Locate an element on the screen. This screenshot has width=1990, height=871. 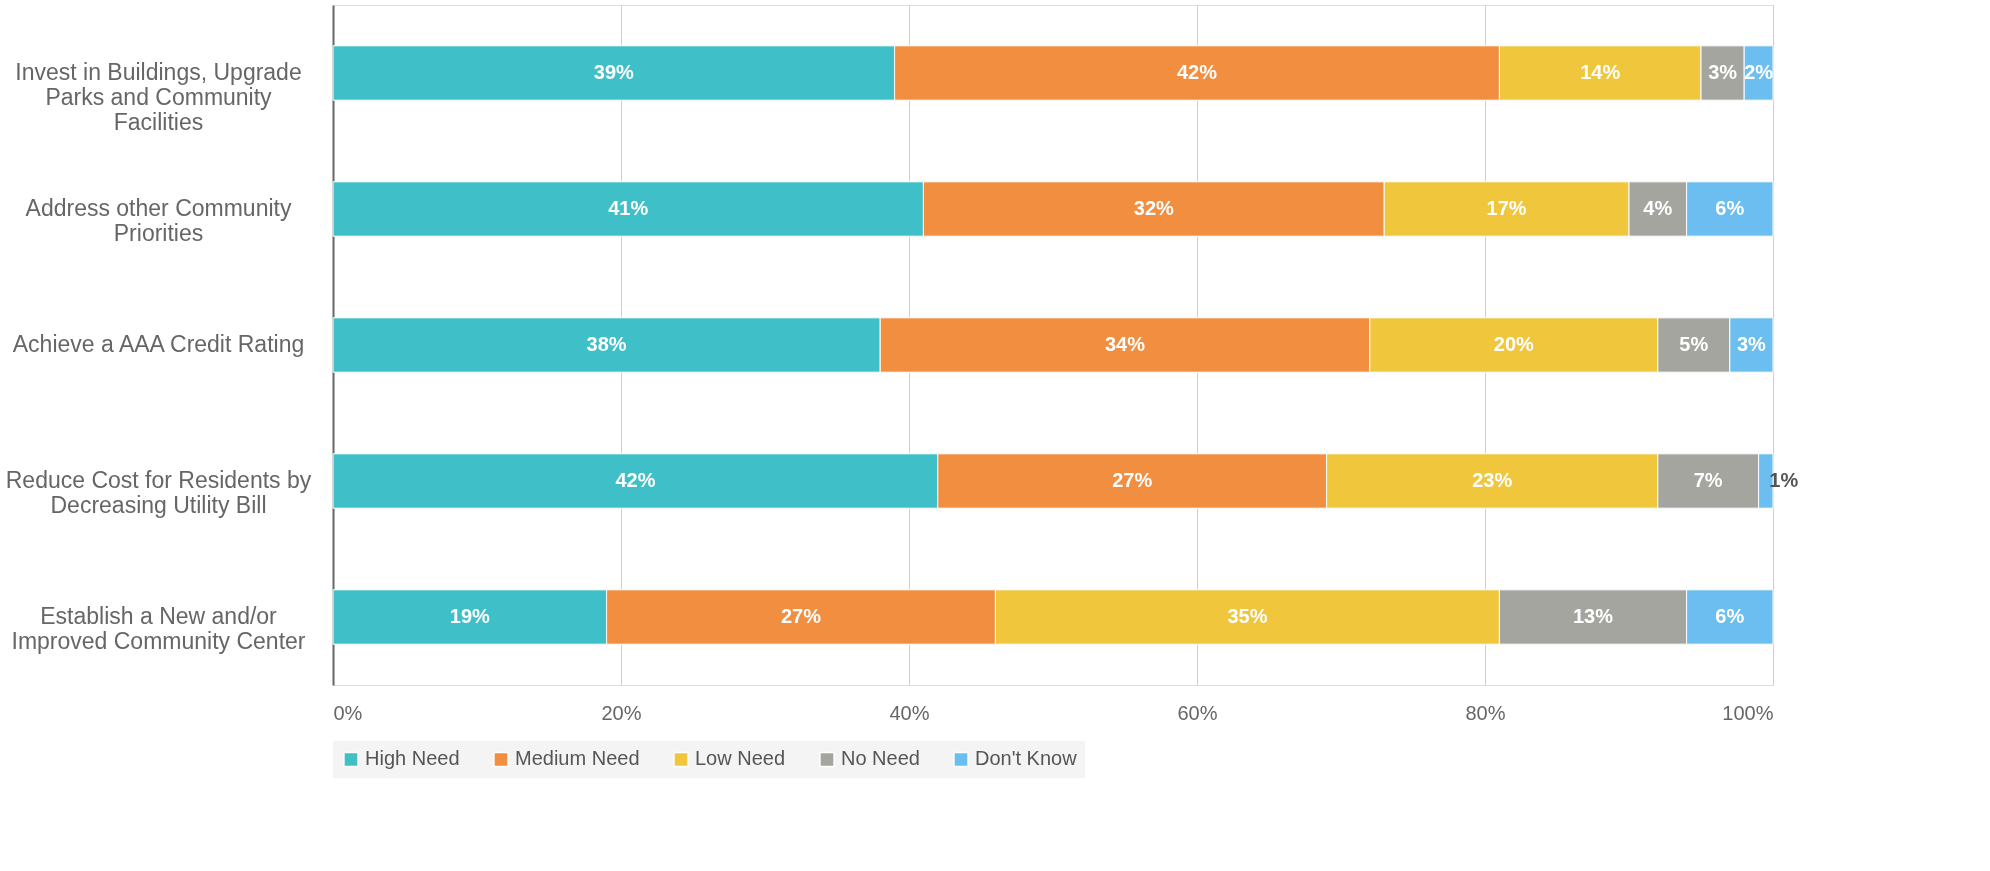
x-tick-label: 20% is located at coordinates (621, 712).